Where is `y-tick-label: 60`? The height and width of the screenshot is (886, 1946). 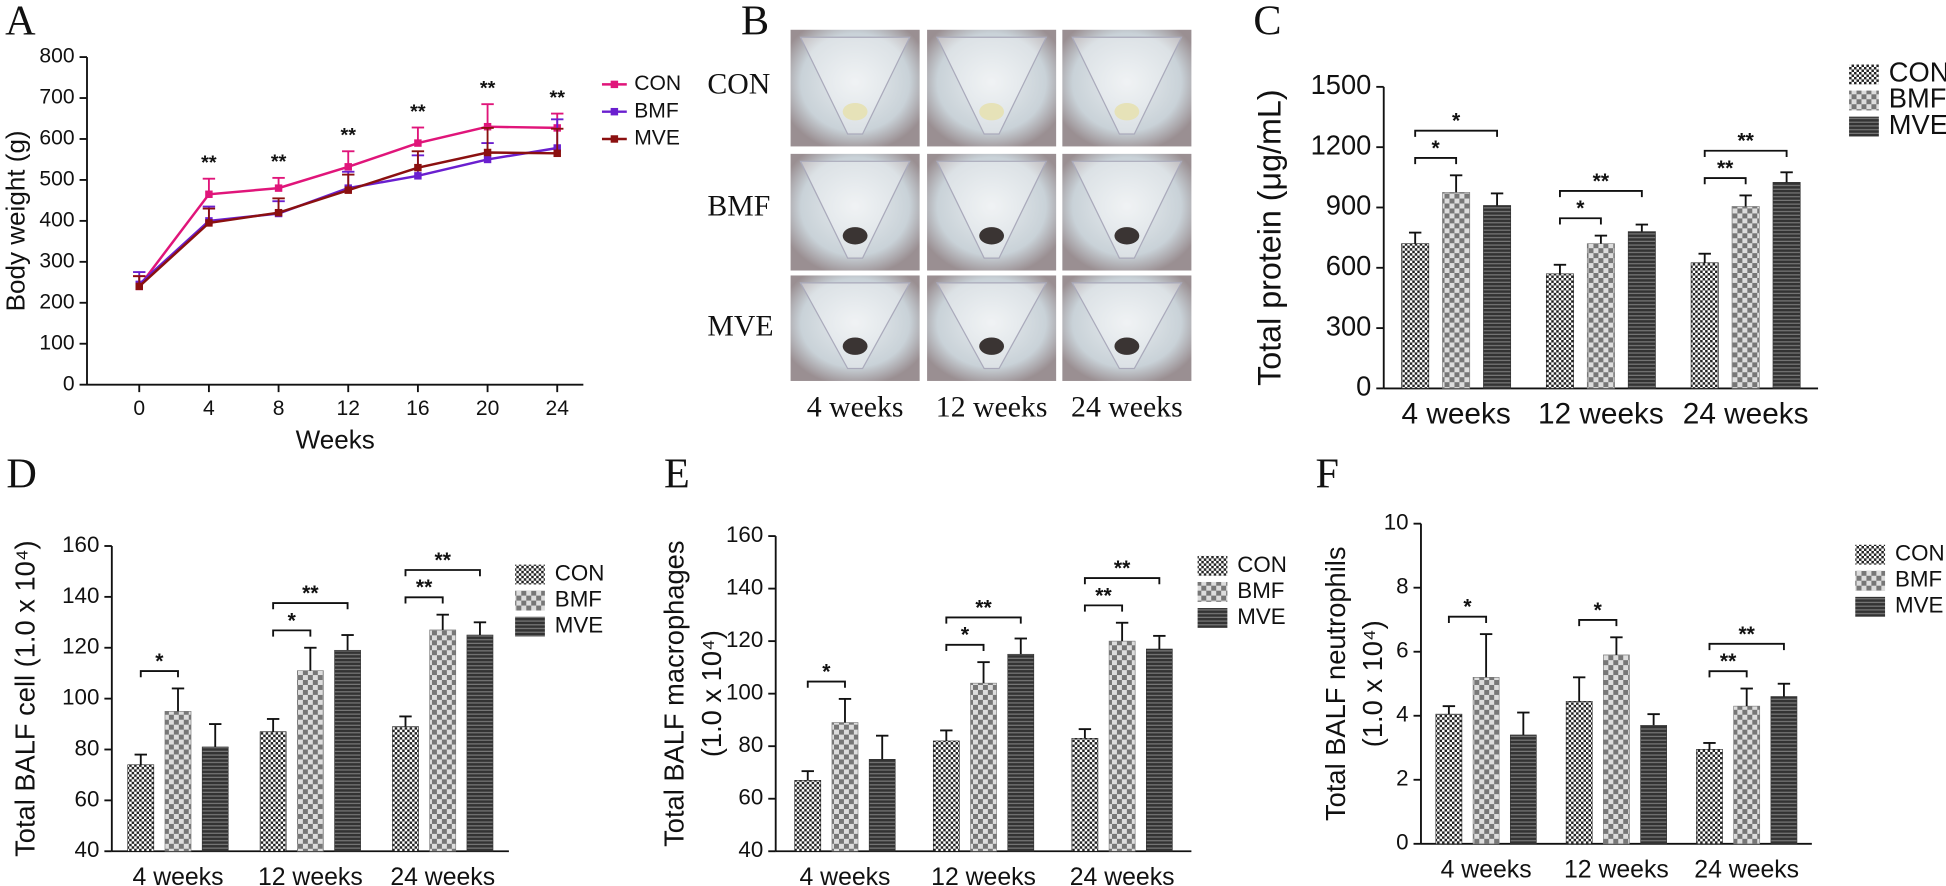 y-tick-label: 60 is located at coordinates (750, 797).